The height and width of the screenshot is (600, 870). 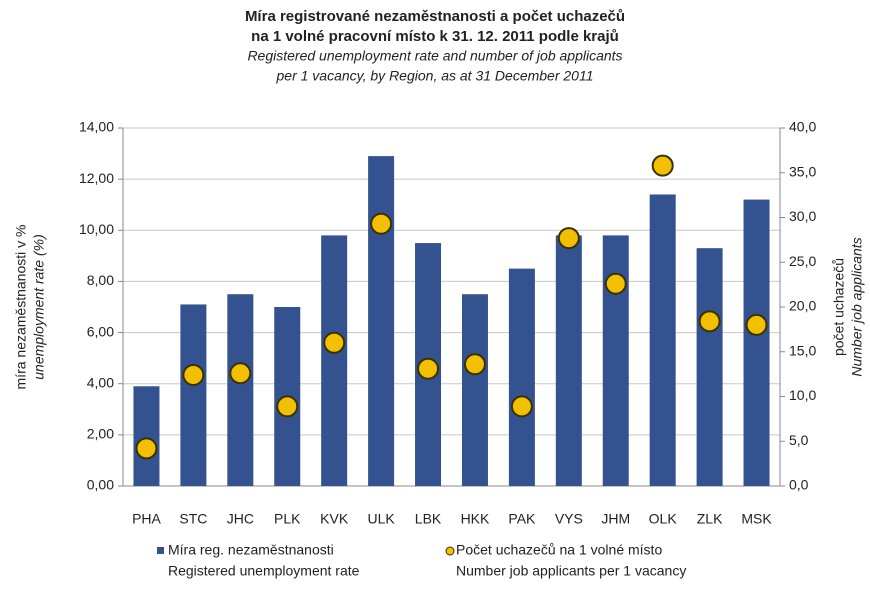 I want to click on y2-tick-label: 25,0, so click(x=802, y=261).